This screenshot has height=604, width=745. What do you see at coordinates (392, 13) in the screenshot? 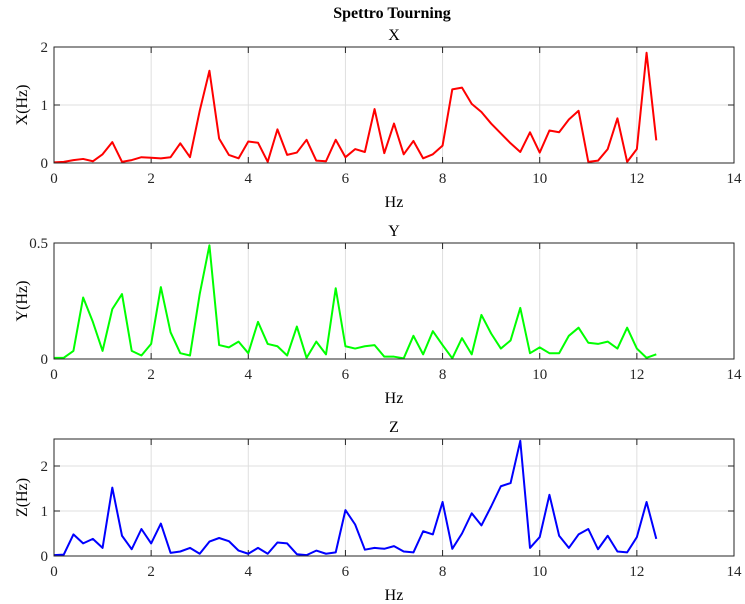
I see `figure-title: Spettro Tourning` at bounding box center [392, 13].